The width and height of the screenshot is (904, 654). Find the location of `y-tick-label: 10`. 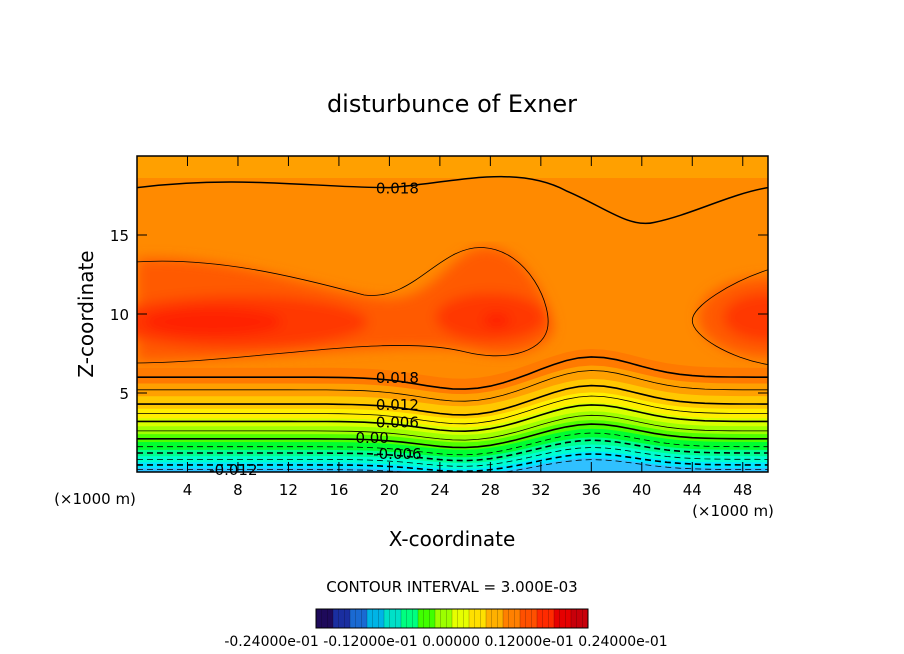

y-tick-label: 10 is located at coordinates (119, 315).